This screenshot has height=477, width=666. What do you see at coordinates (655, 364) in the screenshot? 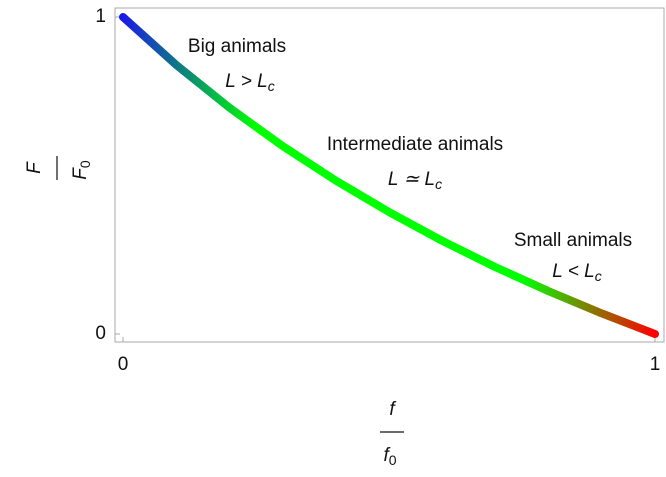
I see `x-tick-label: 1` at bounding box center [655, 364].